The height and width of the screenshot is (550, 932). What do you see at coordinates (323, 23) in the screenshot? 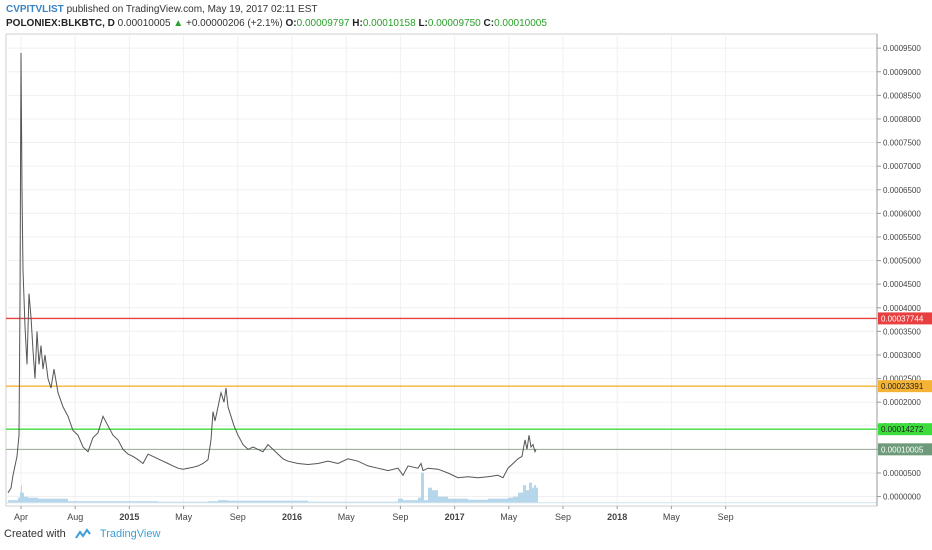
I see `open-value: 0.00009797` at bounding box center [323, 23].